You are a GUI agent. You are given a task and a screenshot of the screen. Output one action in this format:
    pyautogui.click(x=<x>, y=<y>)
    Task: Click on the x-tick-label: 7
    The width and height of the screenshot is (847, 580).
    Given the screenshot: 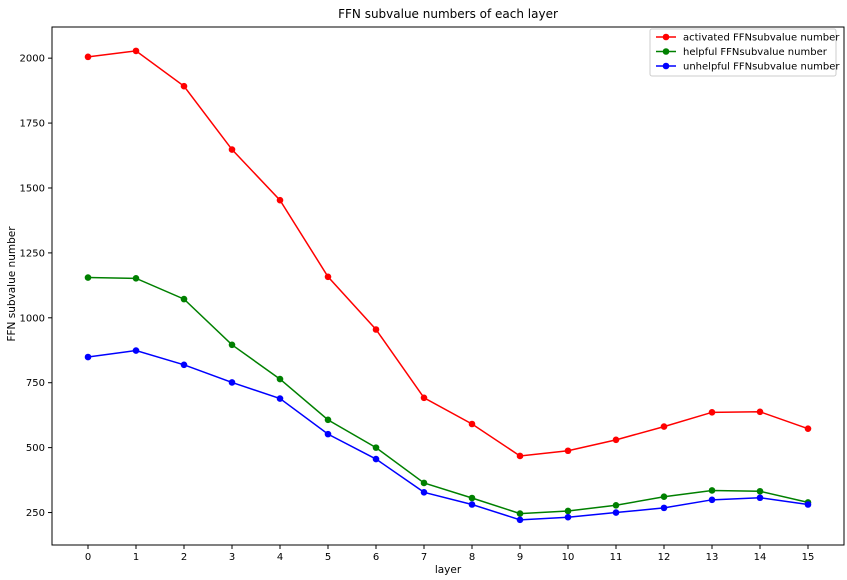 What is the action you would take?
    pyautogui.click(x=424, y=557)
    